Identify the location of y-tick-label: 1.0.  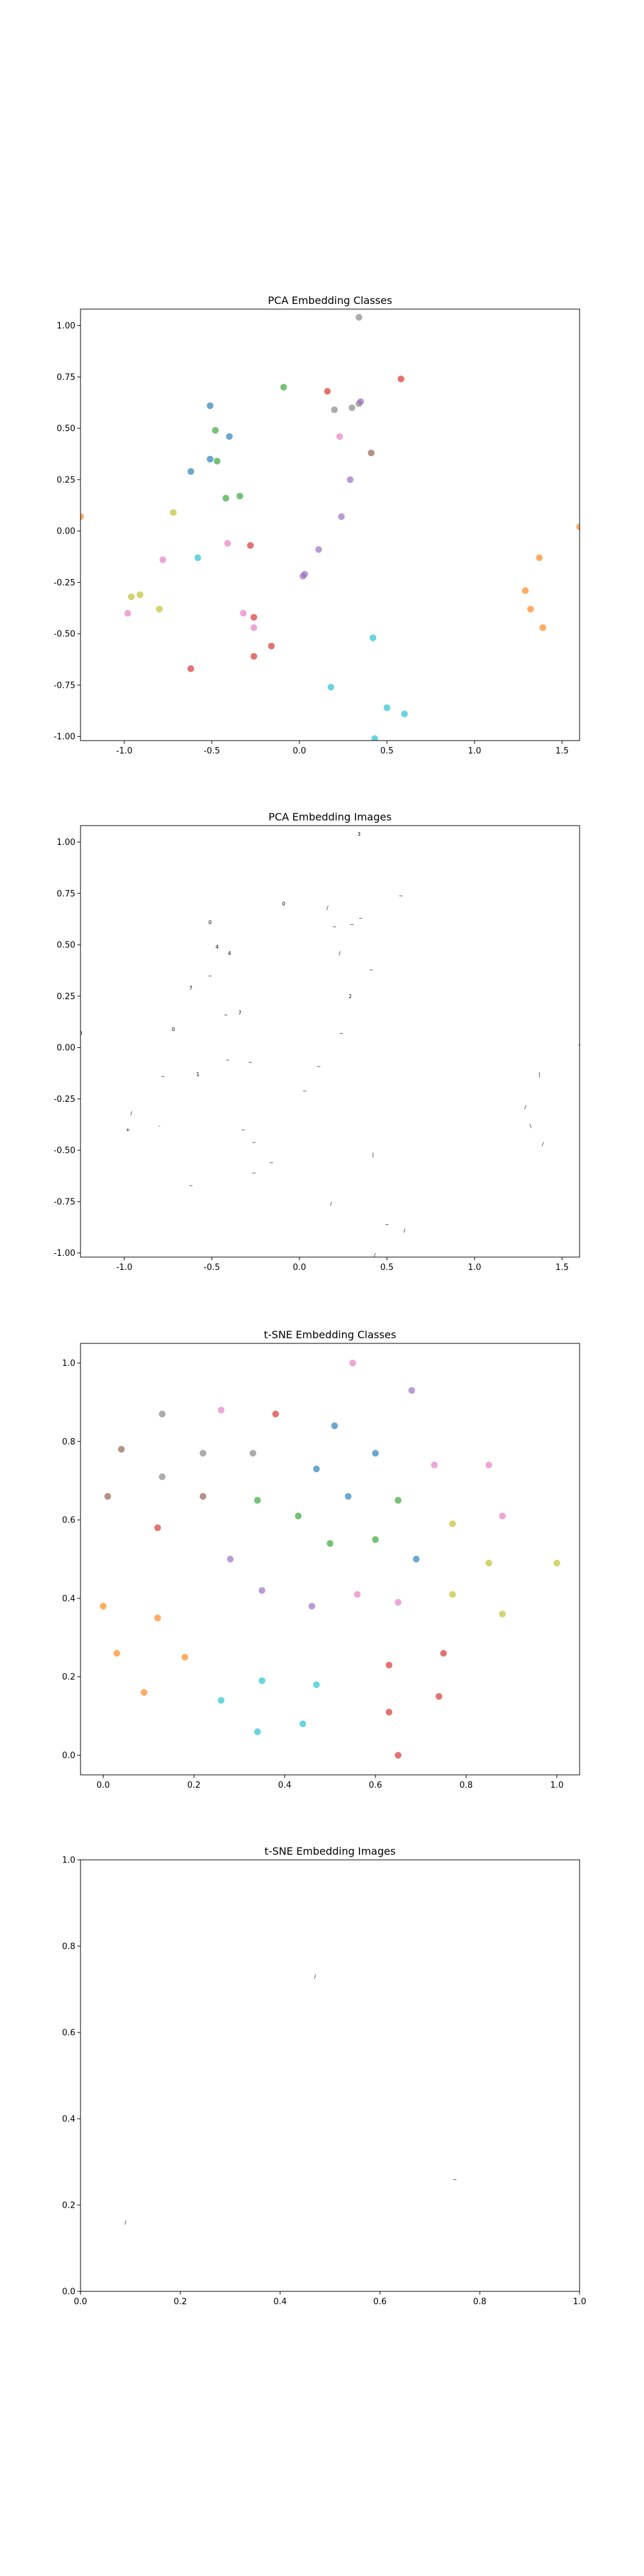
(68, 1364).